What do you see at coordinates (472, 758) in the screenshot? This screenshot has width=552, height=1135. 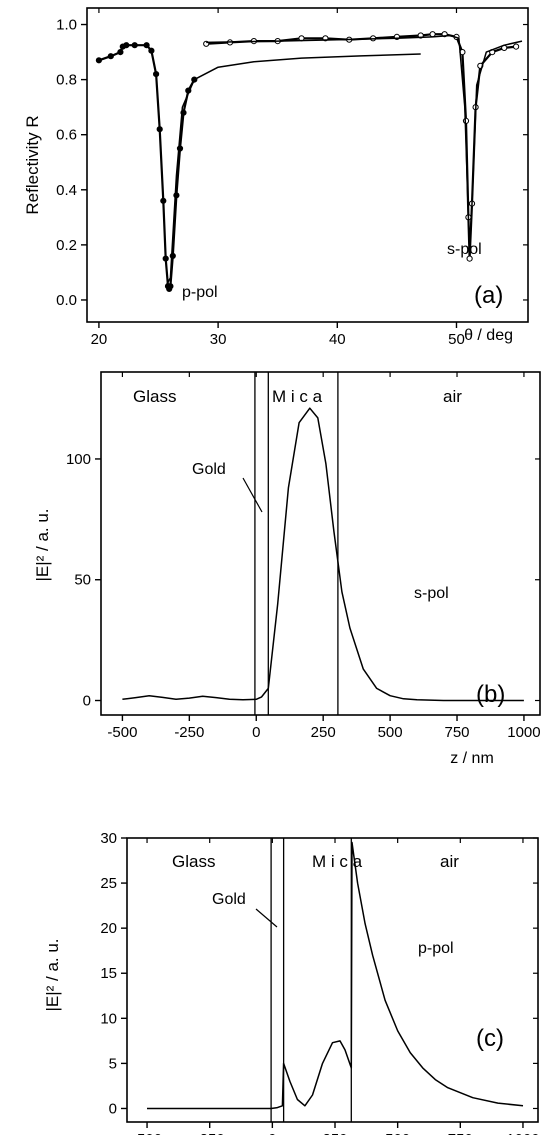 I see `x-axis-label: z / nm` at bounding box center [472, 758].